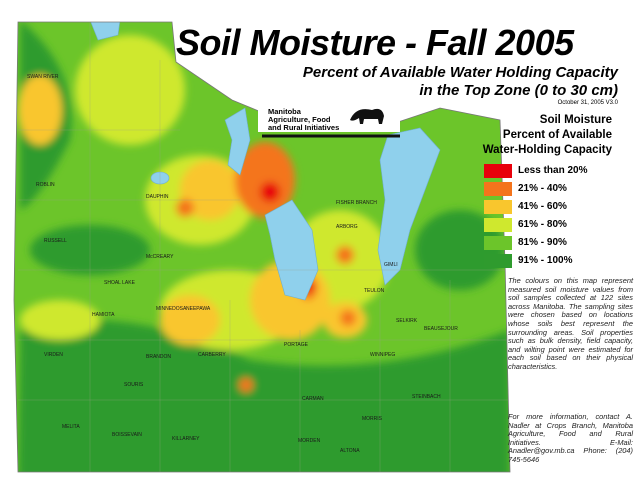  Describe the element at coordinates (542, 242) in the screenshot. I see `legend-label: 81% - 90%` at that location.